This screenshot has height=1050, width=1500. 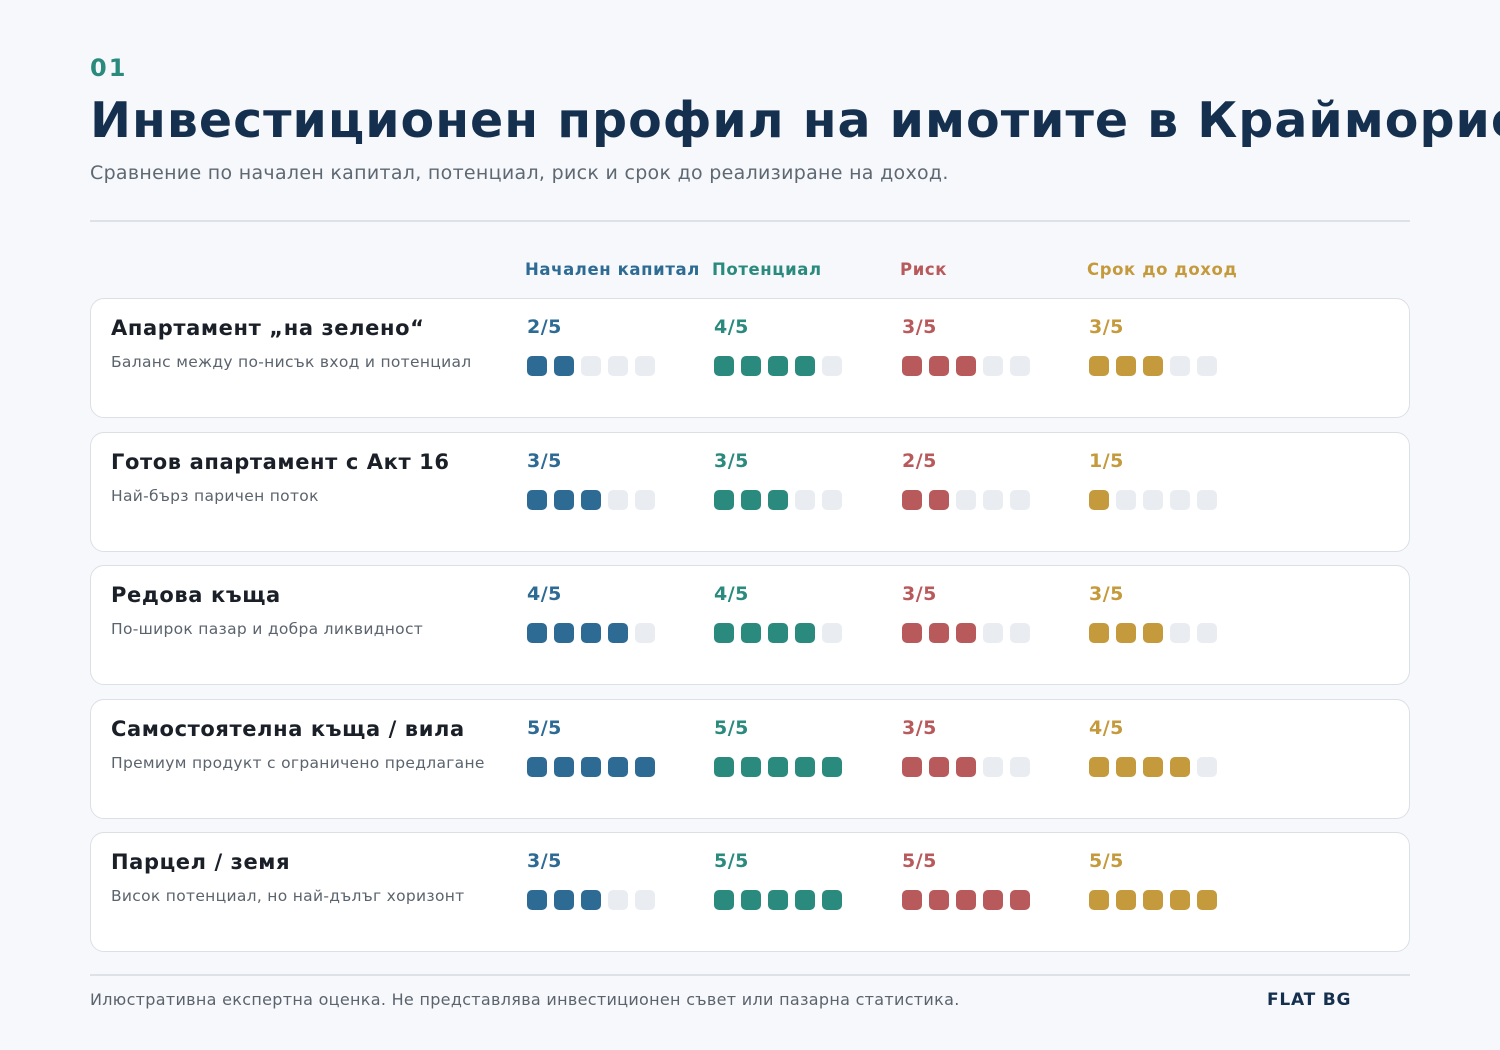 What do you see at coordinates (268, 328) in the screenshot?
I see `property-name: Апартамент „на зелено“` at bounding box center [268, 328].